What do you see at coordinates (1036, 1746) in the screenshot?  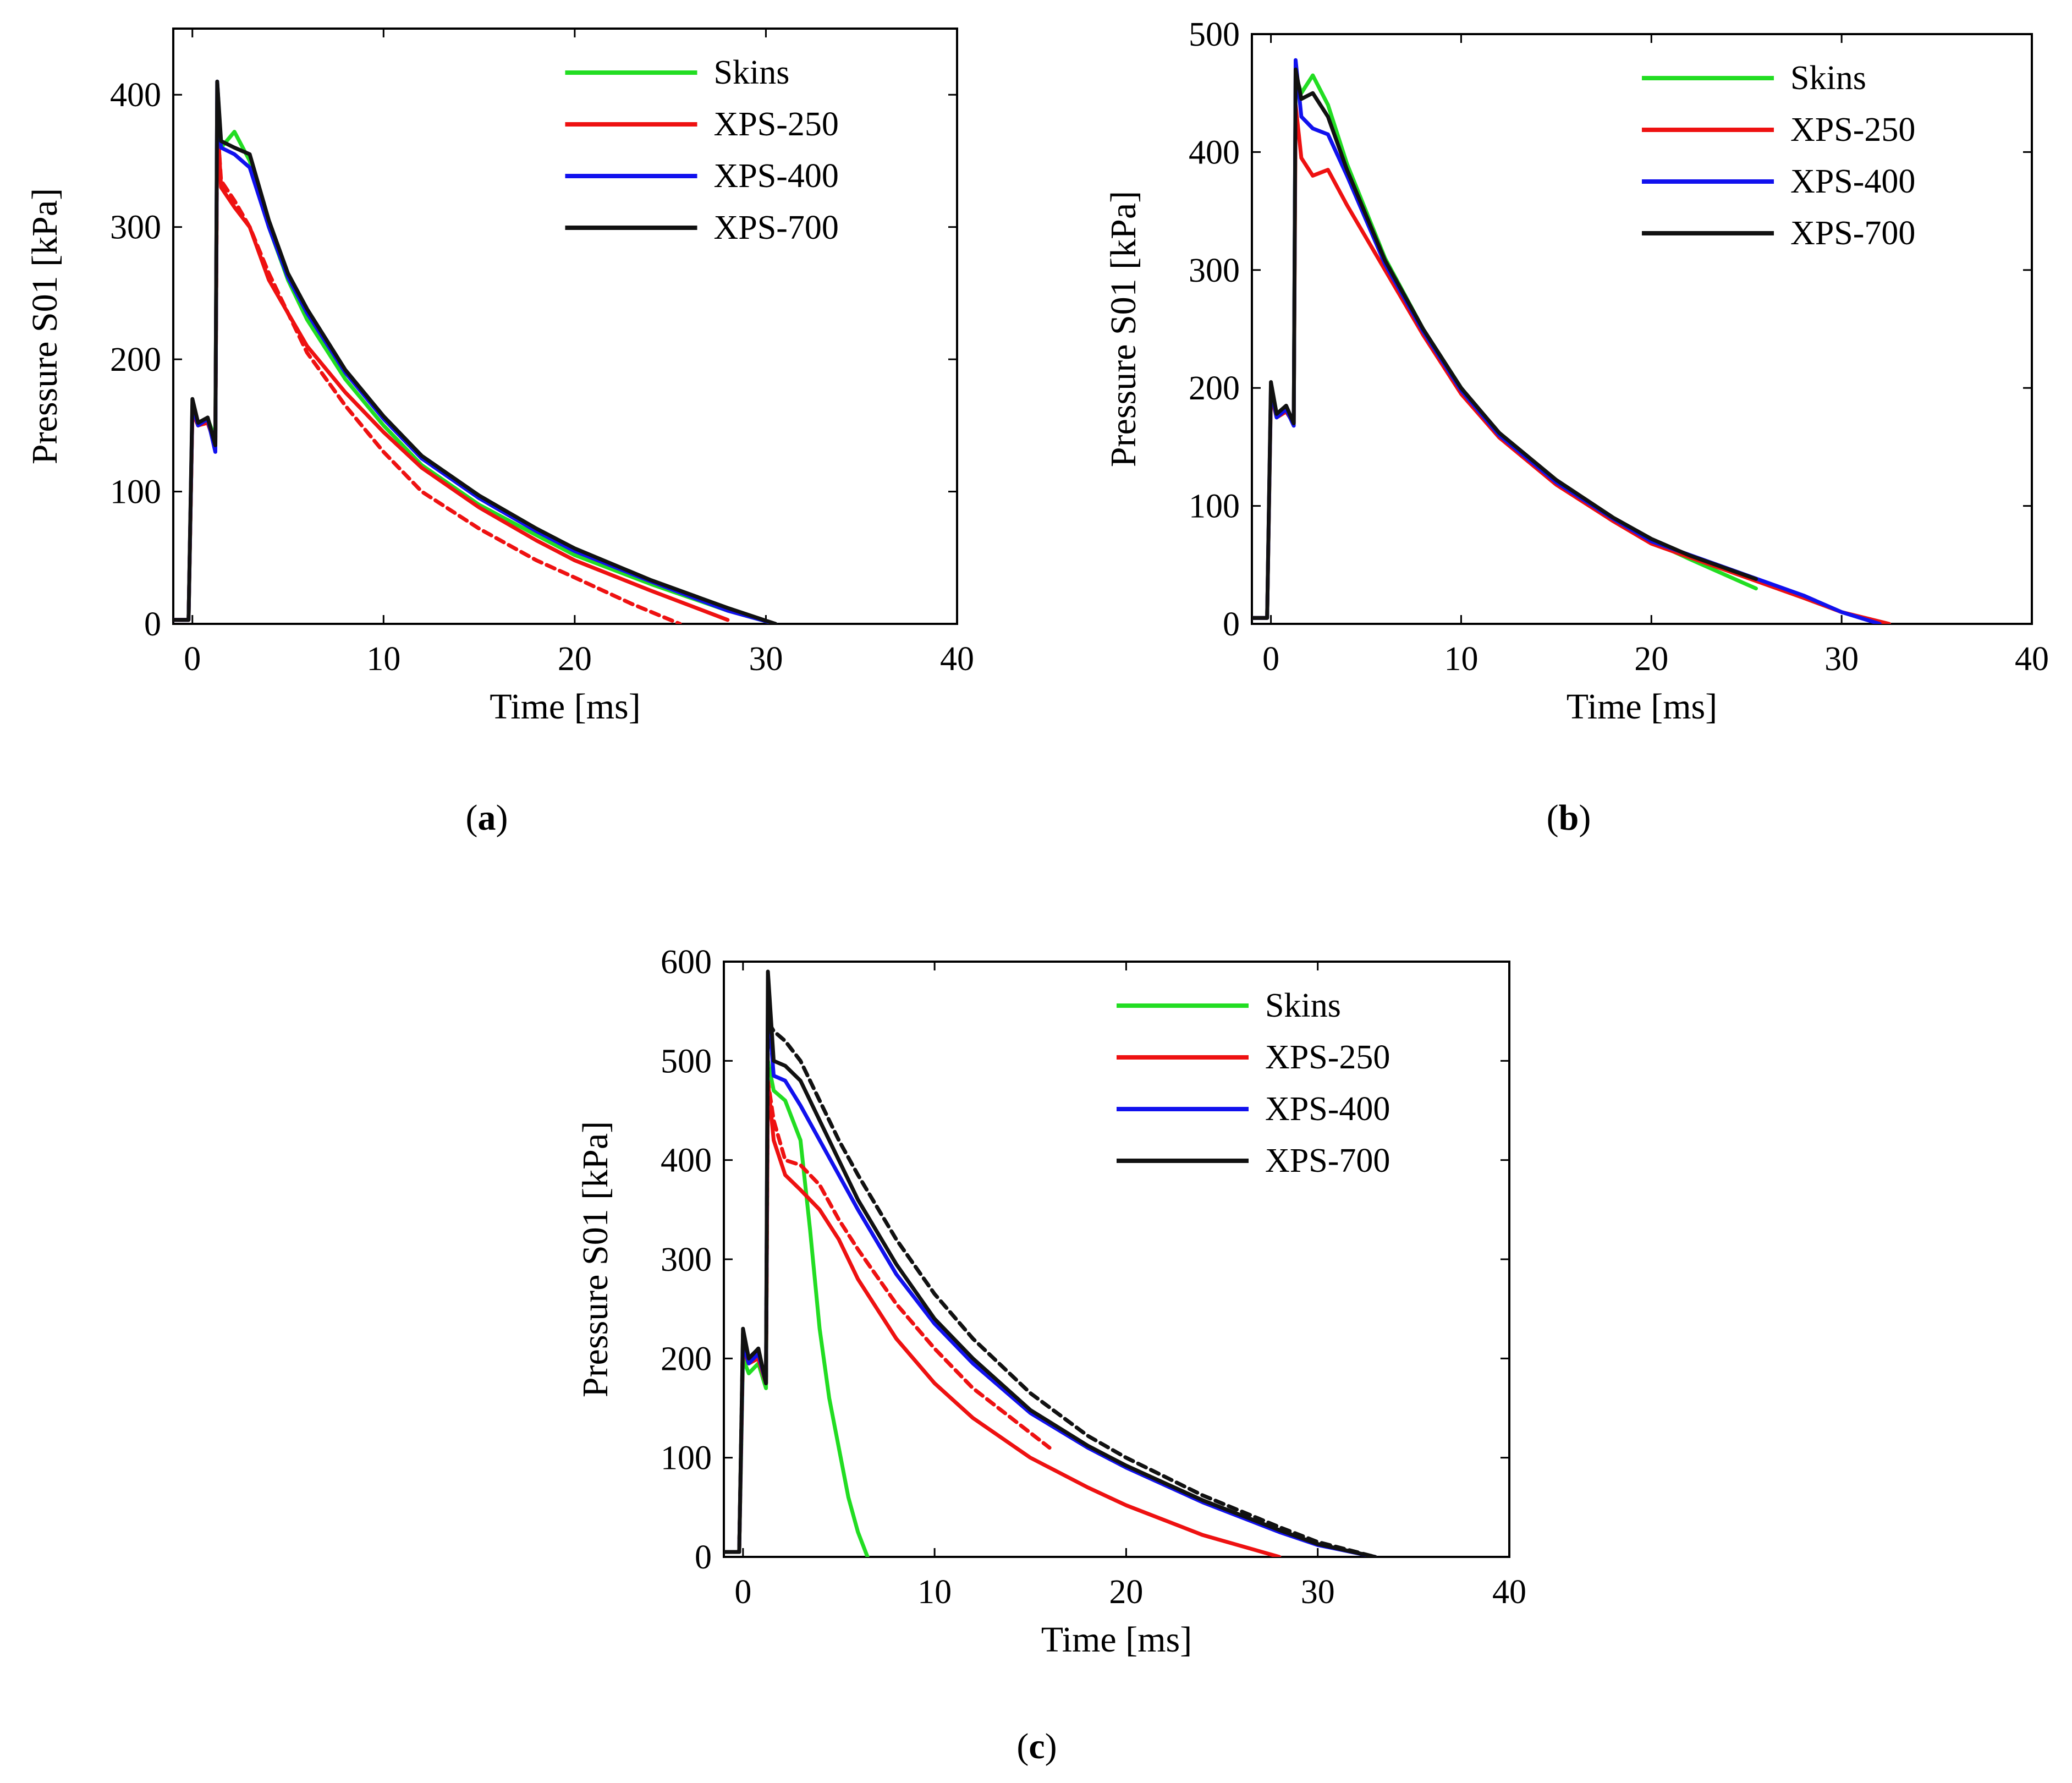 I see `panel-label-c: (c)` at bounding box center [1036, 1746].